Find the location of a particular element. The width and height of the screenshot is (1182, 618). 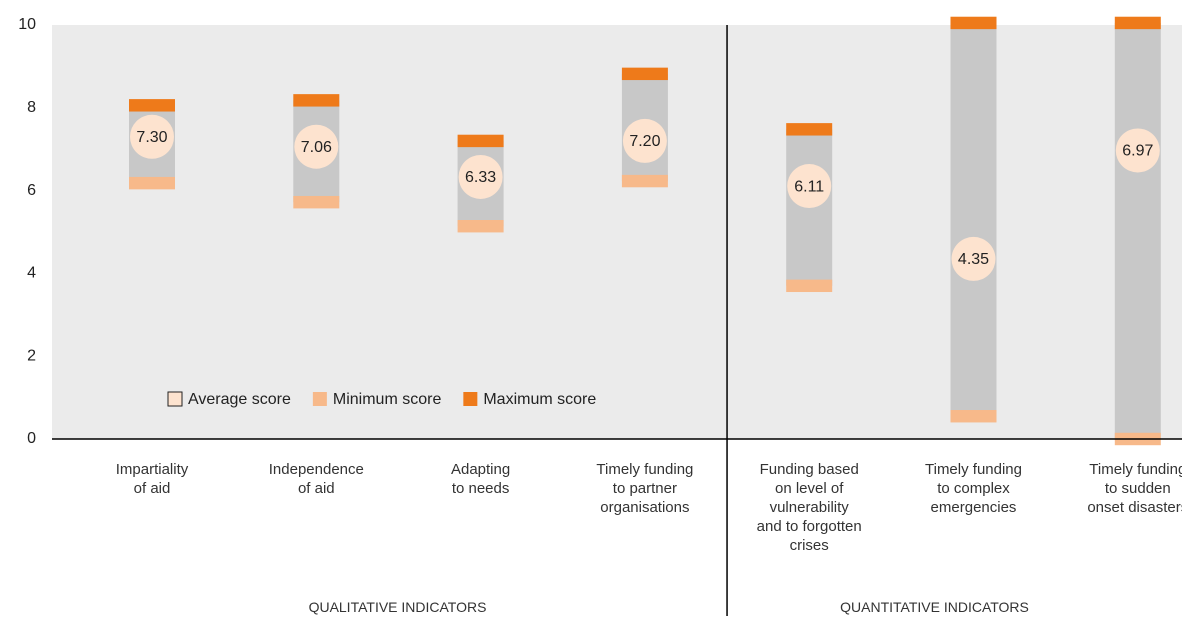

y-tick-label: 10 is located at coordinates (27, 24).